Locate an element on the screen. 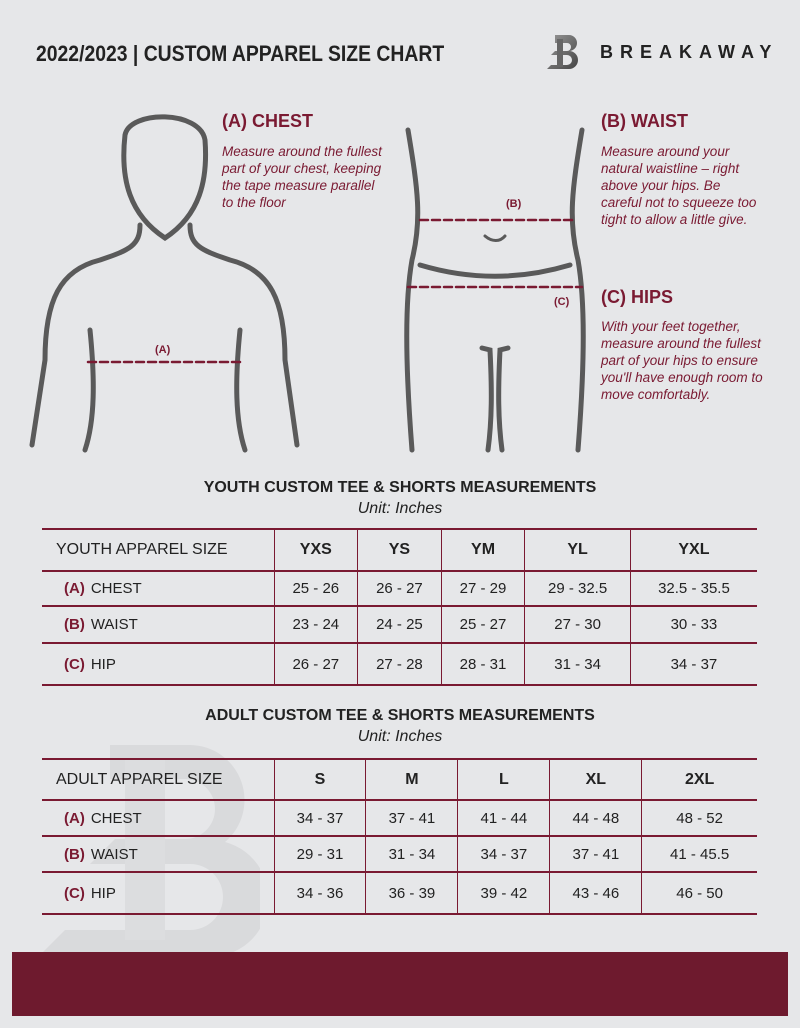 The height and width of the screenshot is (1028, 800). breakaway-logo-icon is located at coordinates (562, 52).